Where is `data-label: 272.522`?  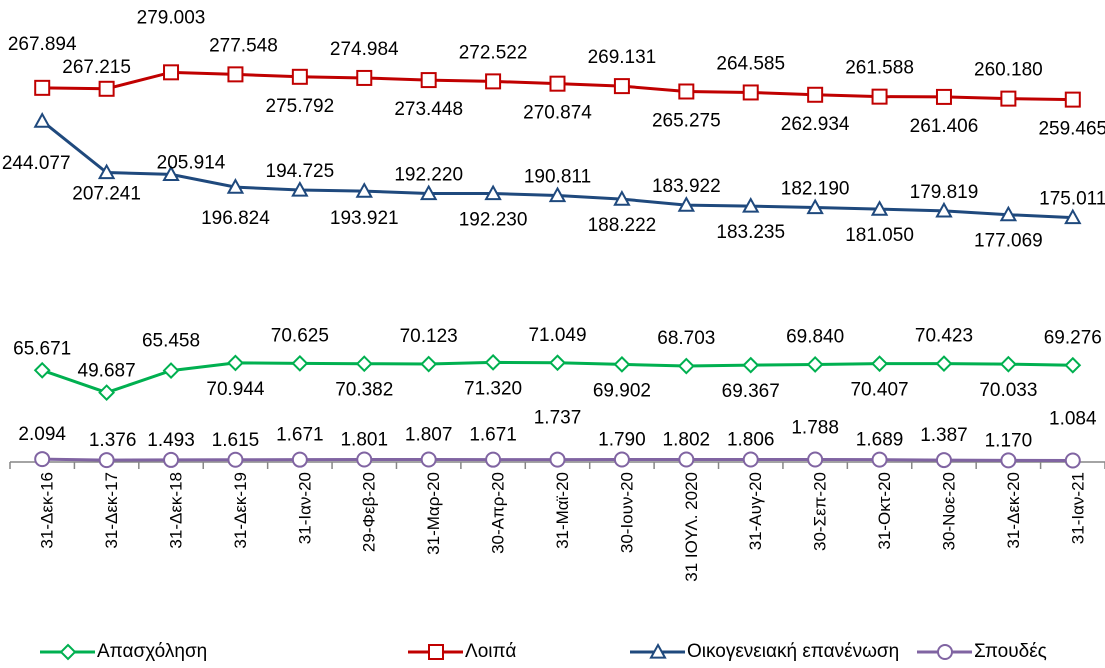 data-label: 272.522 is located at coordinates (493, 52).